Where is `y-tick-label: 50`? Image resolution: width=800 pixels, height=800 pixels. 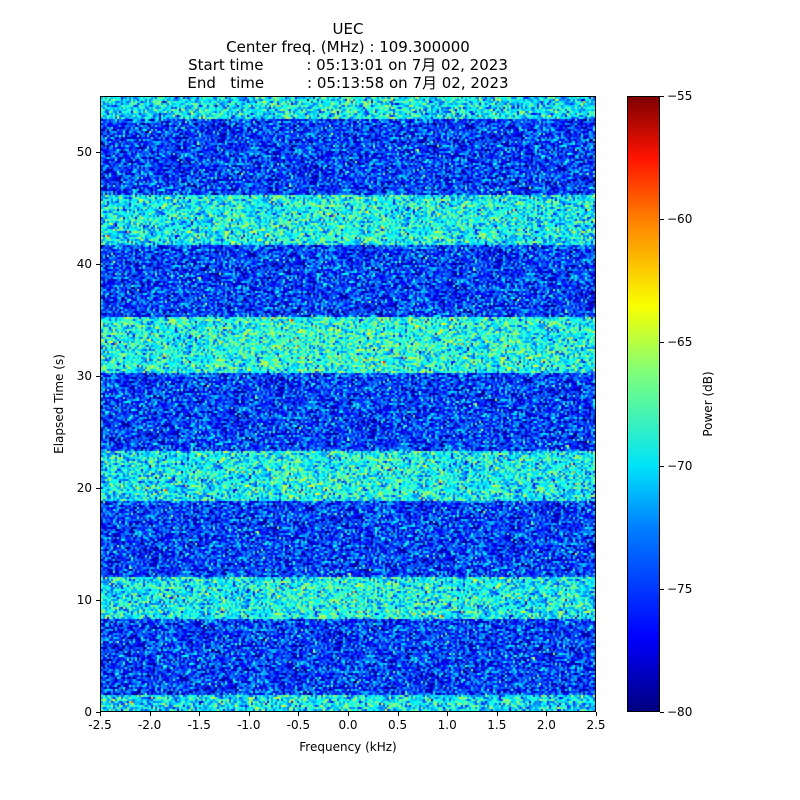
y-tick-label: 50 is located at coordinates (84, 152).